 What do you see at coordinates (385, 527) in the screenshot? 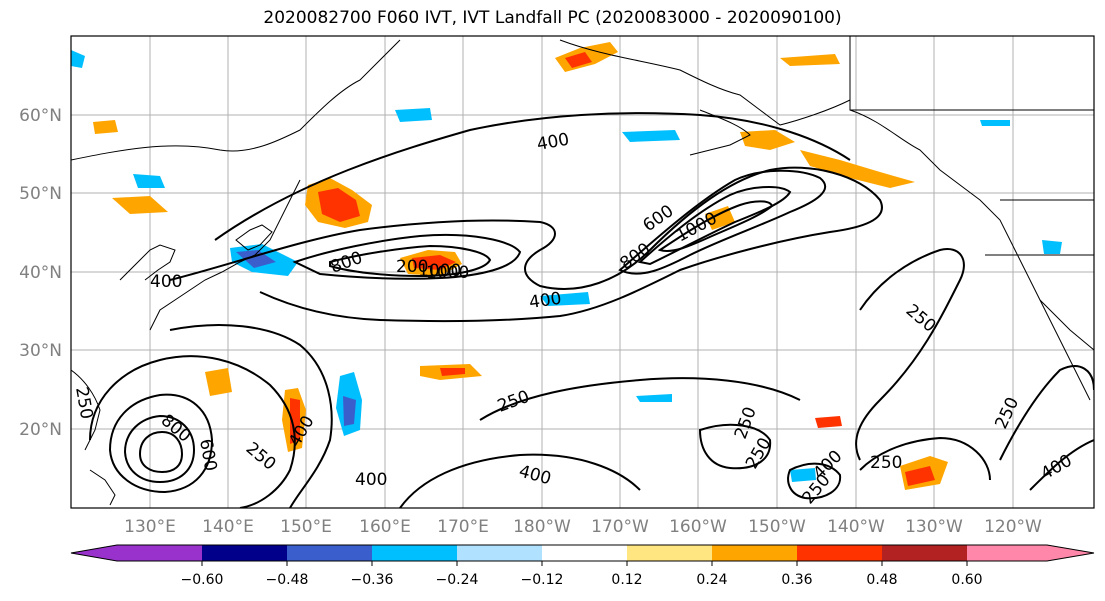
I see `lon-label: 160°E` at bounding box center [385, 527].